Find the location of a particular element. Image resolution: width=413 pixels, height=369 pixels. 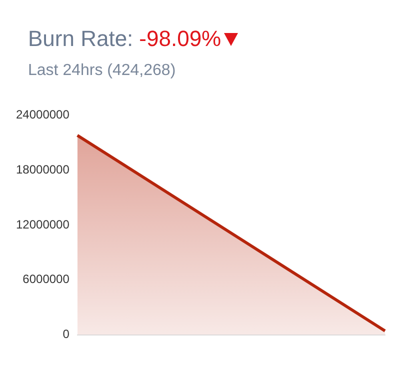

chart-subtitle: Last 24hrs (424,268) is located at coordinates (102, 71).